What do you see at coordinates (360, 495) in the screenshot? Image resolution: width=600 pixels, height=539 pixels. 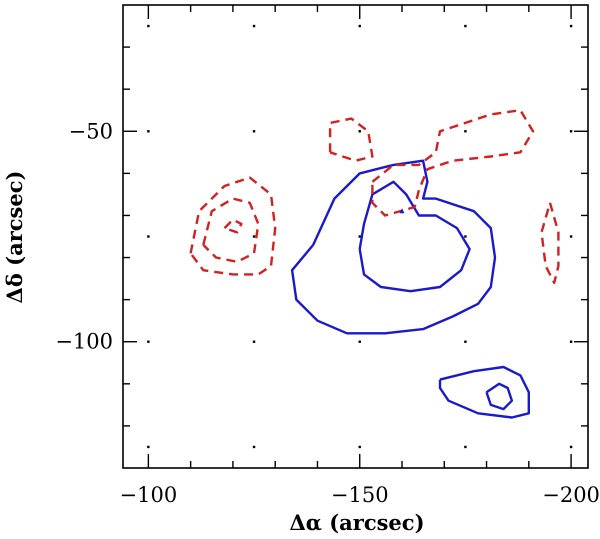 I see `x-tick-label: −150` at bounding box center [360, 495].